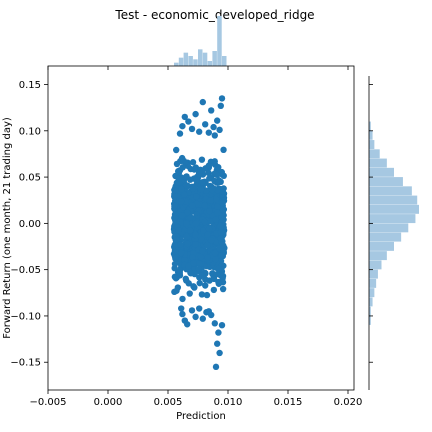 The image size is (432, 432). Describe the element at coordinates (200, 41) in the screenshot. I see `top-marginal-histogram` at that location.